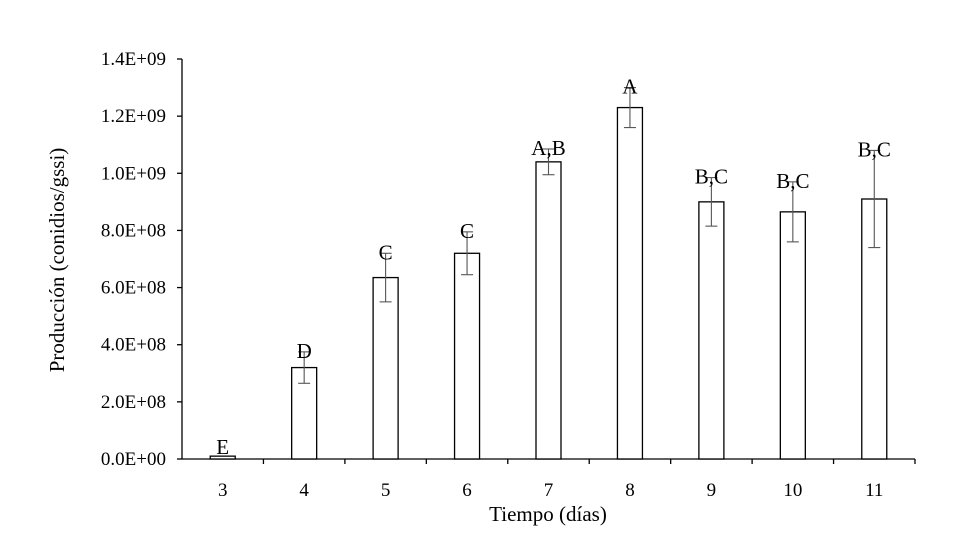 The image size is (958, 543). Describe the element at coordinates (133, 402) in the screenshot. I see `y-tick-label: 2.0E+08` at that location.